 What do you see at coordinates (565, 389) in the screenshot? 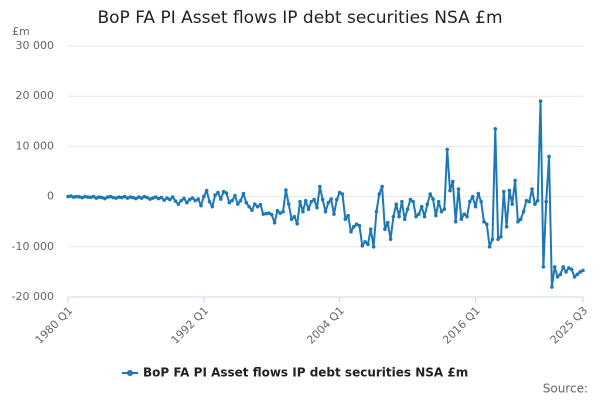
I see `source: Source:` at bounding box center [565, 389].